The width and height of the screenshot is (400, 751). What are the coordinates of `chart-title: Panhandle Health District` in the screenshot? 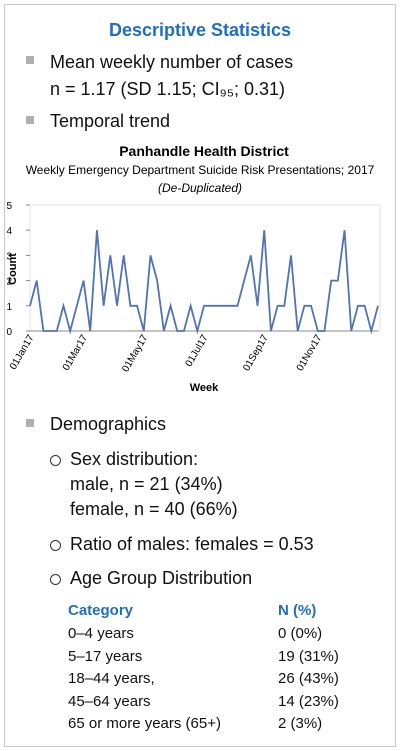 It's located at (204, 151).